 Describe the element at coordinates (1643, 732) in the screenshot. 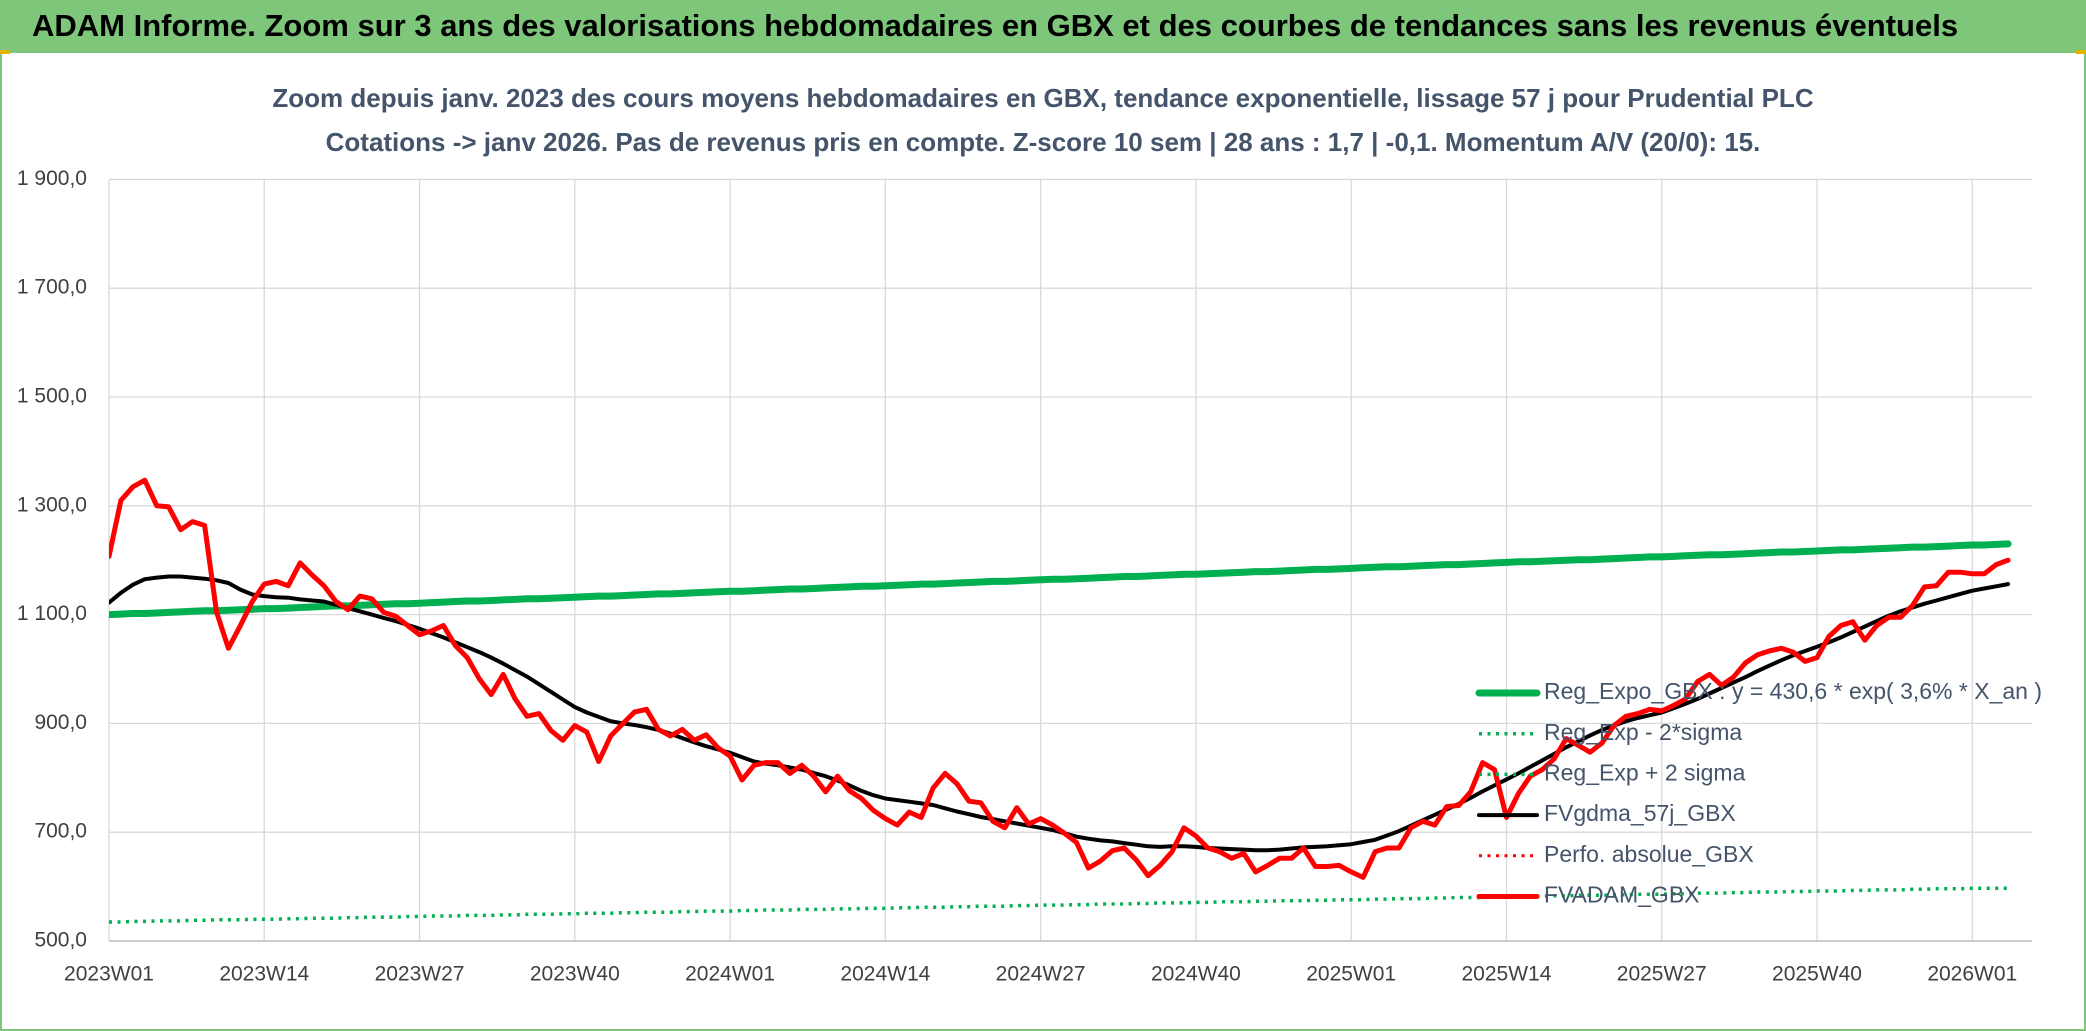

I see `legend-label: Reg_Exp - 2*sigma` at that location.